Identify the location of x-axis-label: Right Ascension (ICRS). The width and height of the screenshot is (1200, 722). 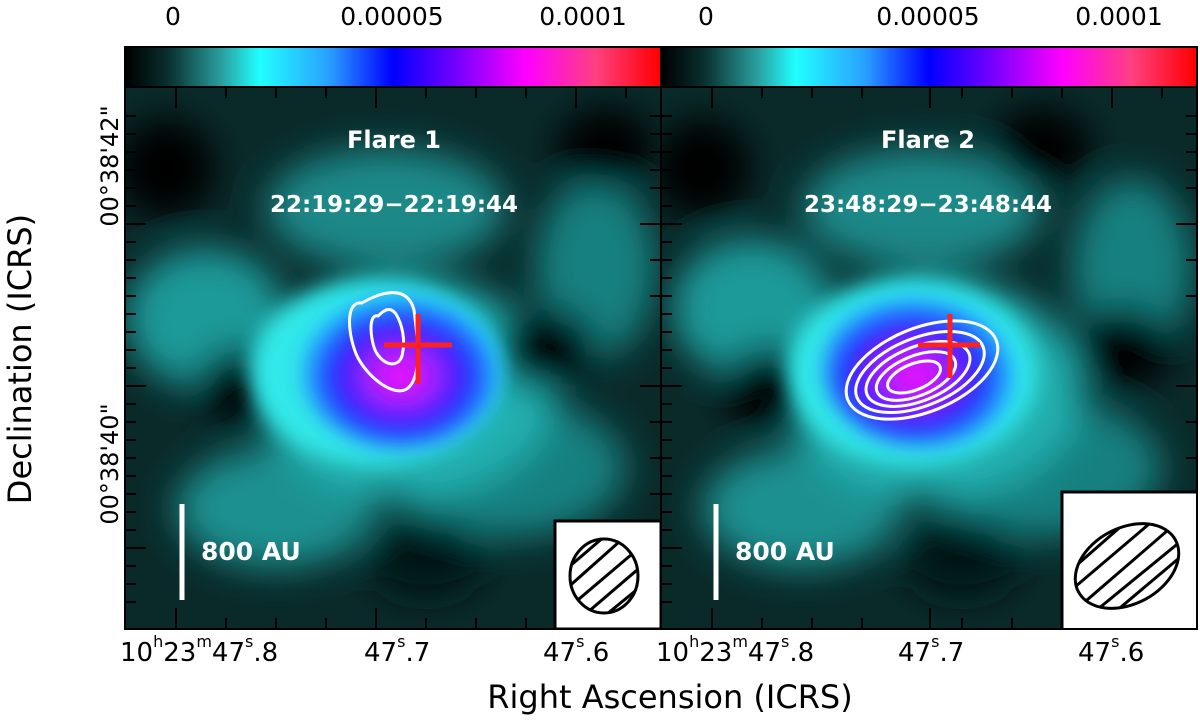
(670, 697).